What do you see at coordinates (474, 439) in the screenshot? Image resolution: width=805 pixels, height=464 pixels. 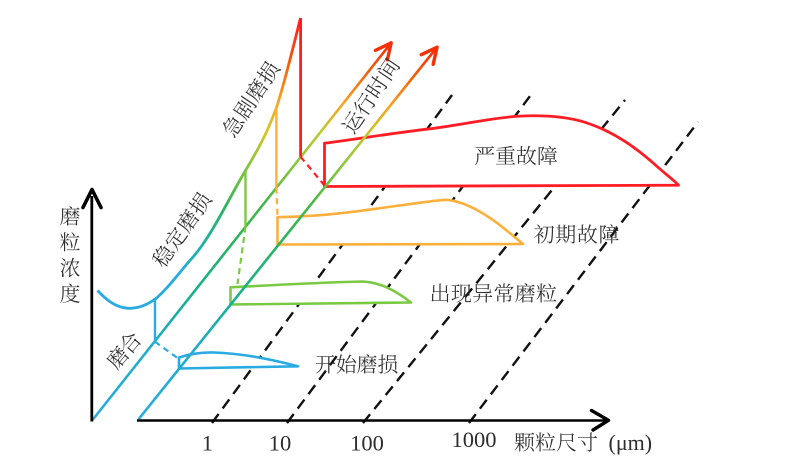 I see `svg-text: 1000` at bounding box center [474, 439].